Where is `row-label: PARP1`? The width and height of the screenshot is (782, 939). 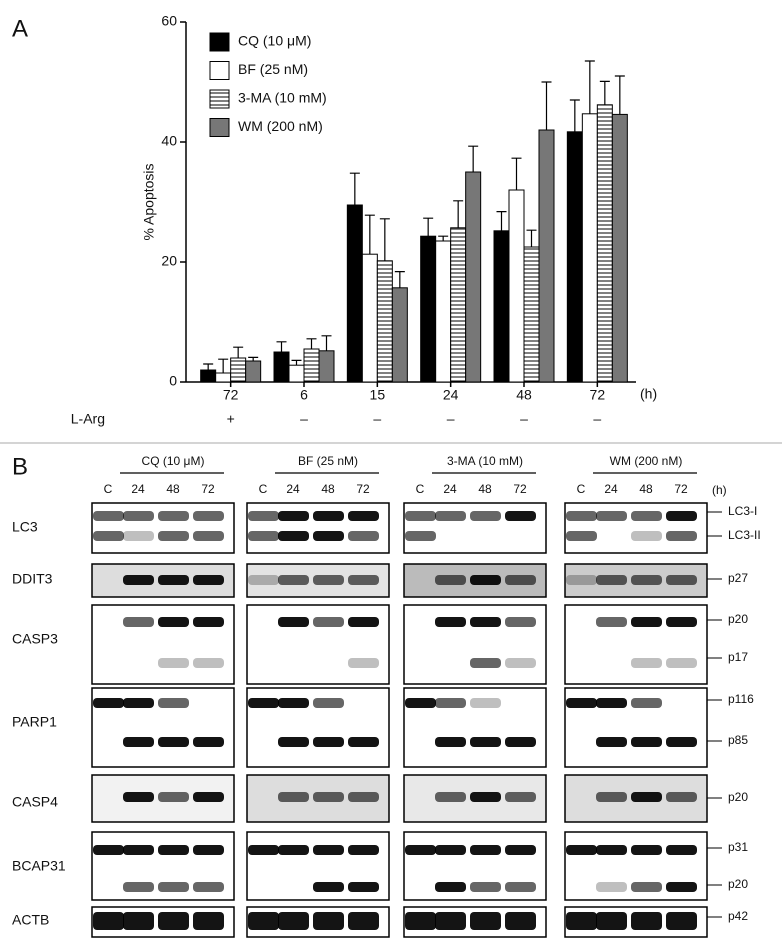 row-label: PARP1 is located at coordinates (34, 722).